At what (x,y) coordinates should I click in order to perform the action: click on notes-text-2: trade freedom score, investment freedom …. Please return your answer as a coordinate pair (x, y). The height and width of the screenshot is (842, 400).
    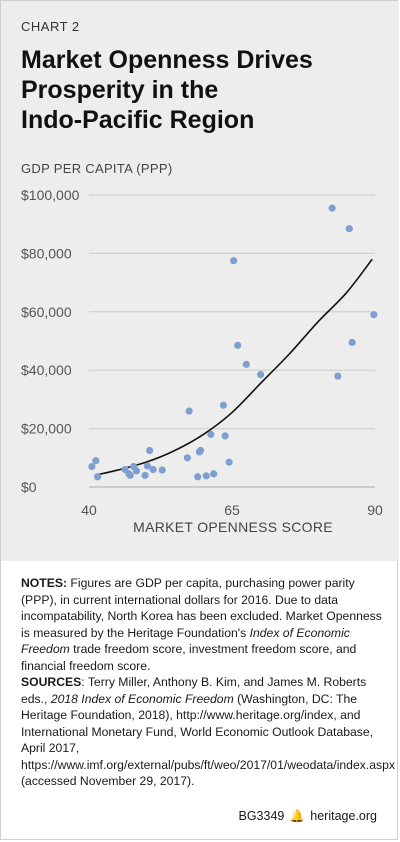
    Looking at the image, I should click on (189, 657).